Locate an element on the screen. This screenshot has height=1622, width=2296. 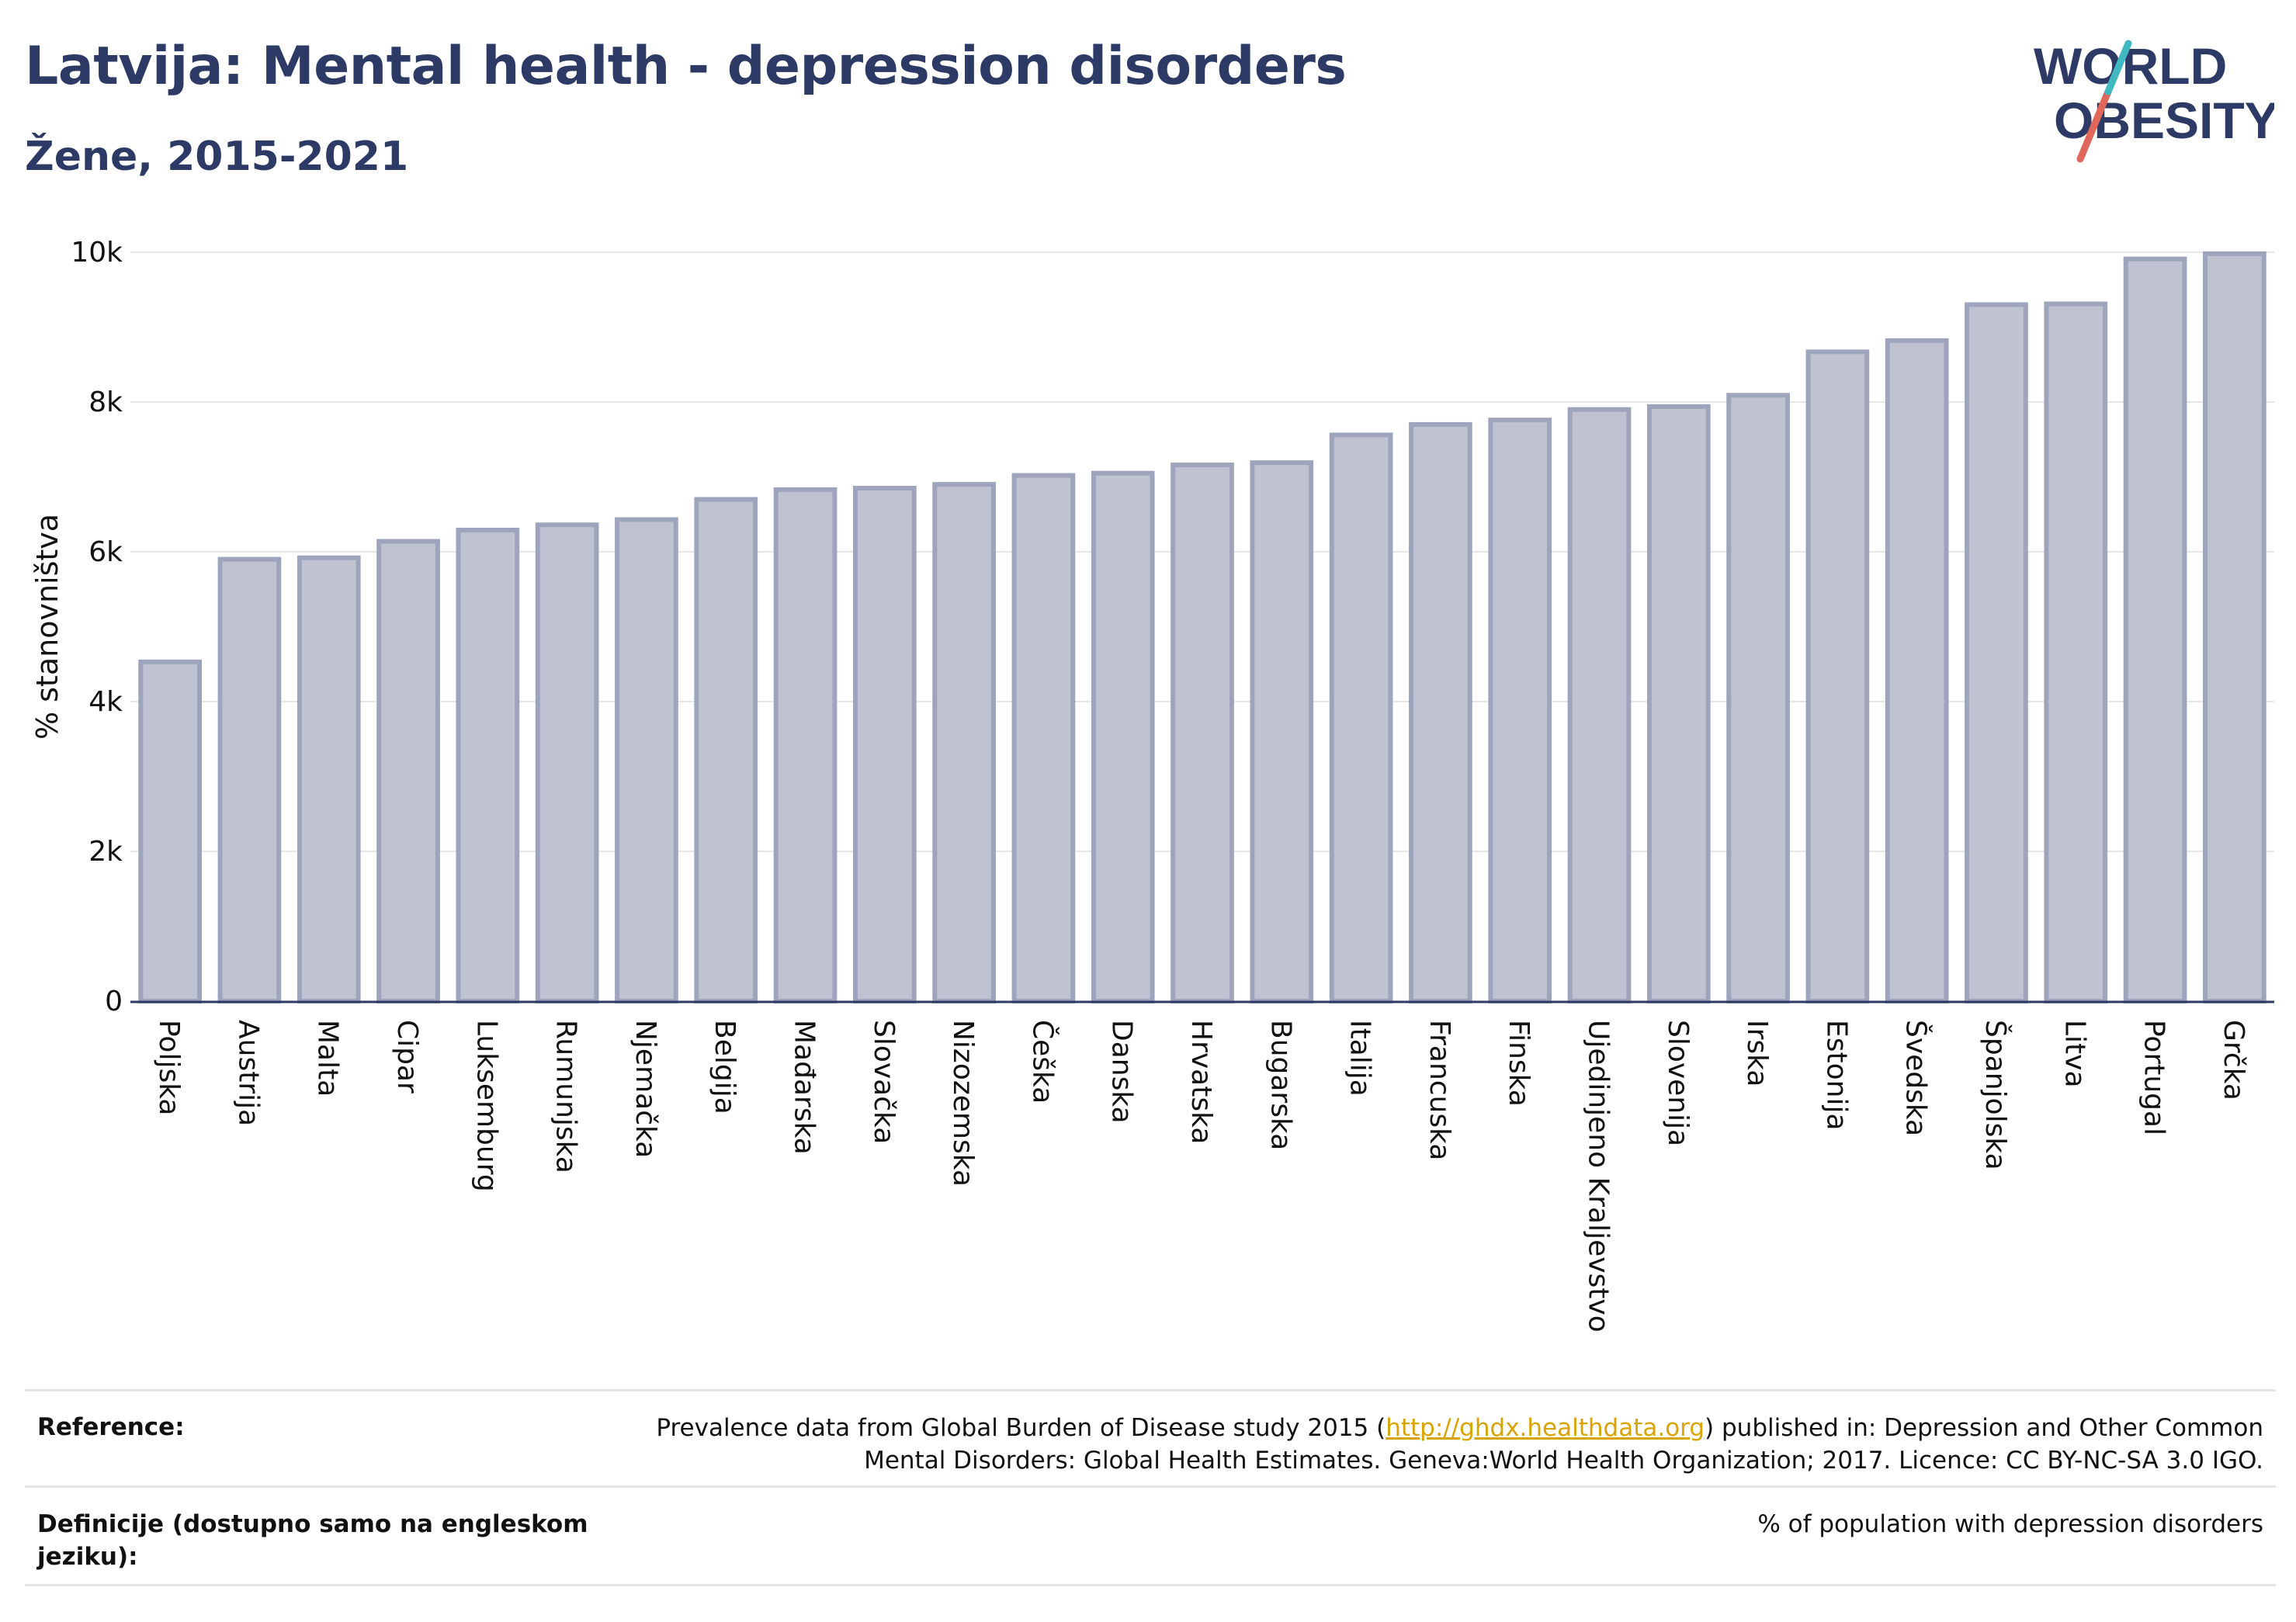
y-tick-label: 0 is located at coordinates (114, 1001).